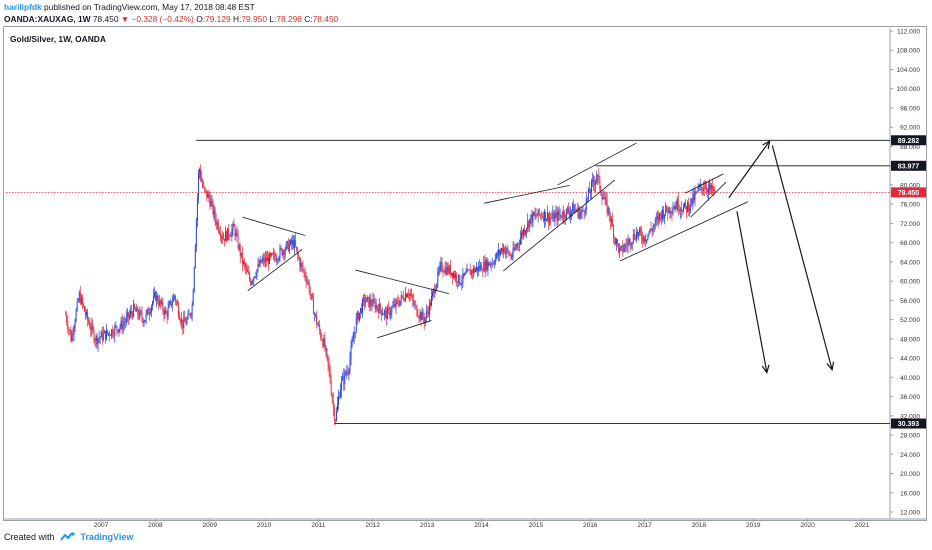  Describe the element at coordinates (749, 169) in the screenshot. I see `projection-arrow-line` at that location.